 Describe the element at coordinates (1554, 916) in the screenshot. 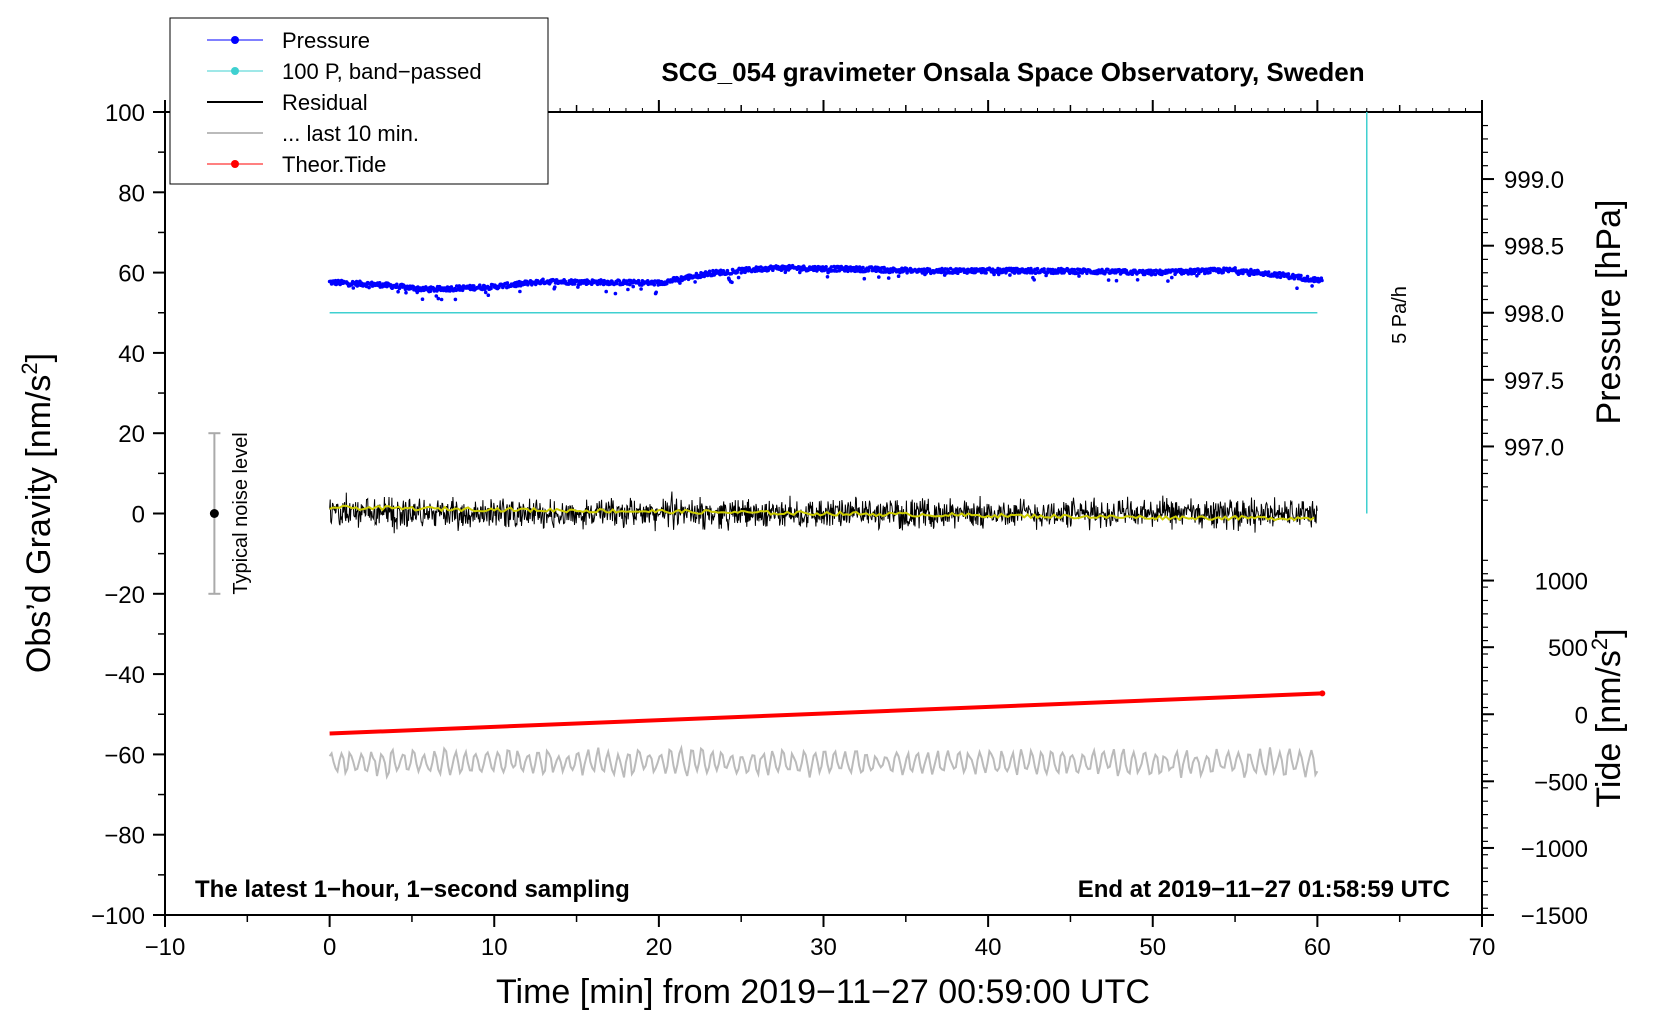

I see `tide-tick-label: −1500` at that location.